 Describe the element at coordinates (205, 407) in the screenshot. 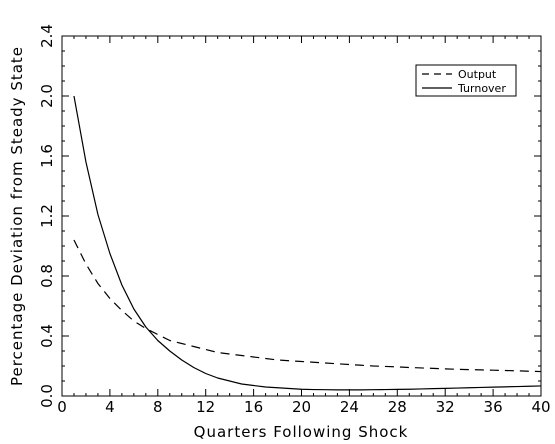

I see `x-tick-label: 12` at that location.